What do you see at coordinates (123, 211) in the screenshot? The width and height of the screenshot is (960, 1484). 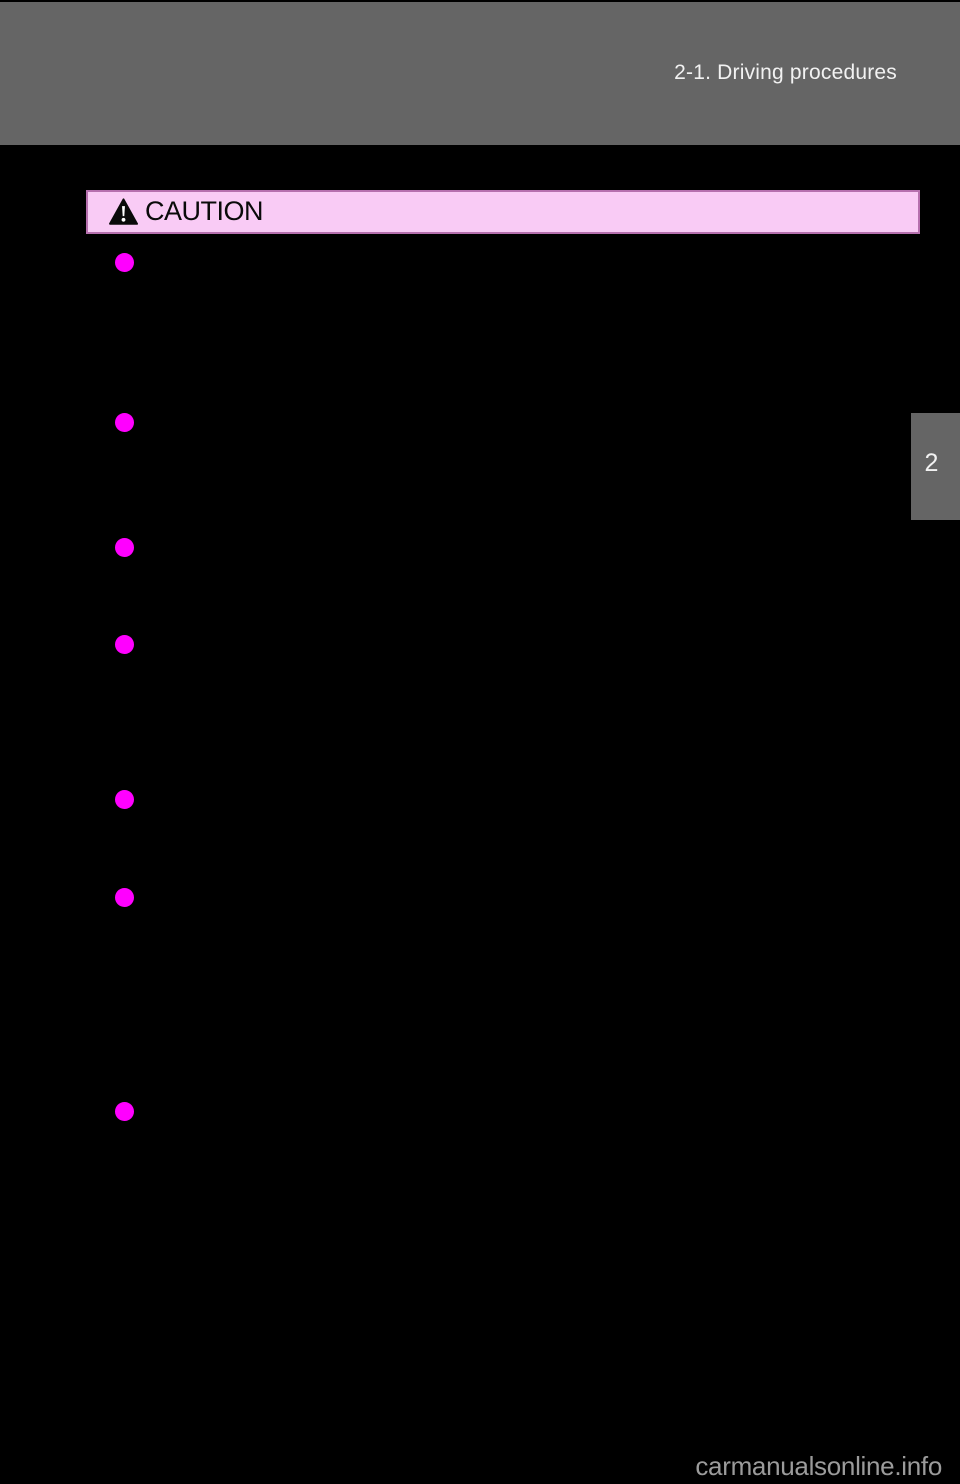 I see `warning-triangle-icon` at bounding box center [123, 211].